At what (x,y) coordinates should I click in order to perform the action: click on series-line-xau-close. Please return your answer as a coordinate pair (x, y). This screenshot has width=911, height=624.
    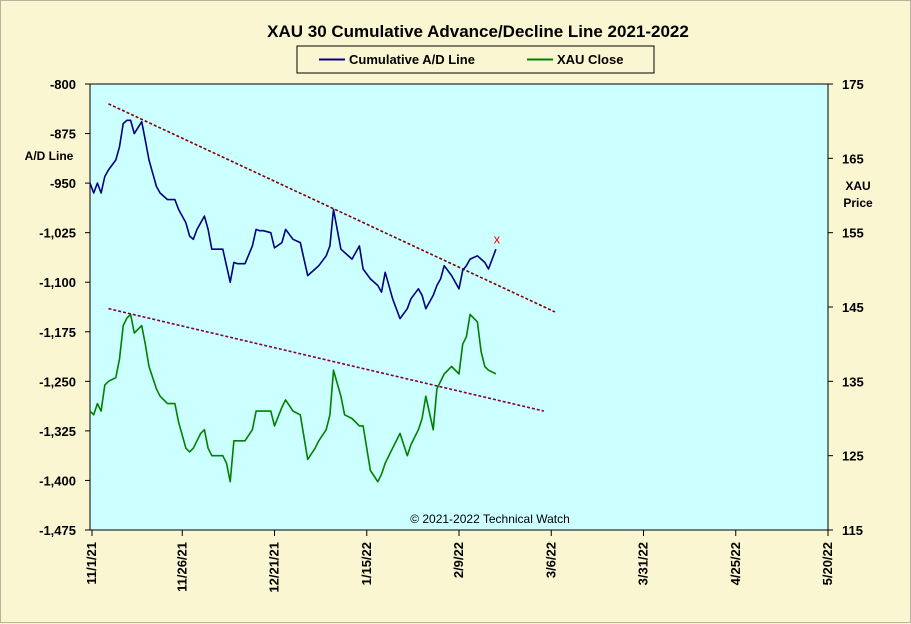
    Looking at the image, I should click on (293, 398).